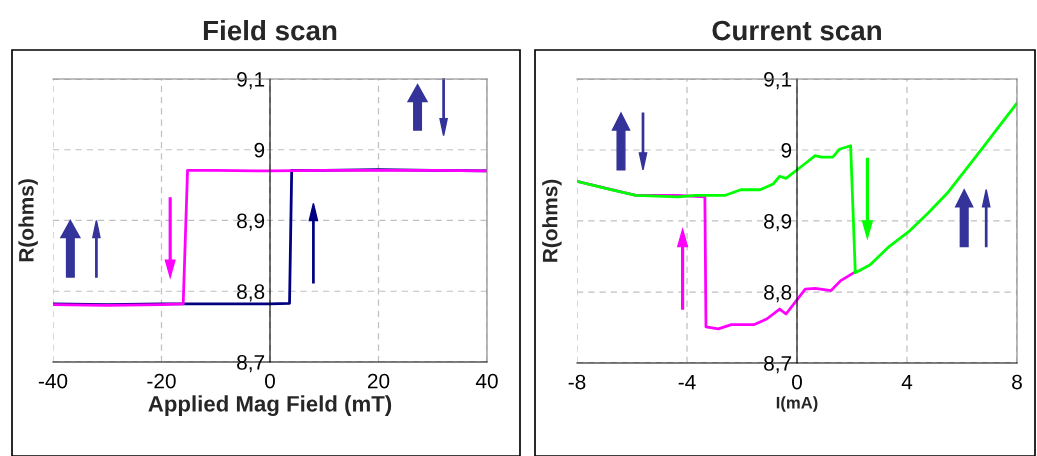 This screenshot has height=456, width=1037. I want to click on x-tick-label: 40, so click(486, 381).